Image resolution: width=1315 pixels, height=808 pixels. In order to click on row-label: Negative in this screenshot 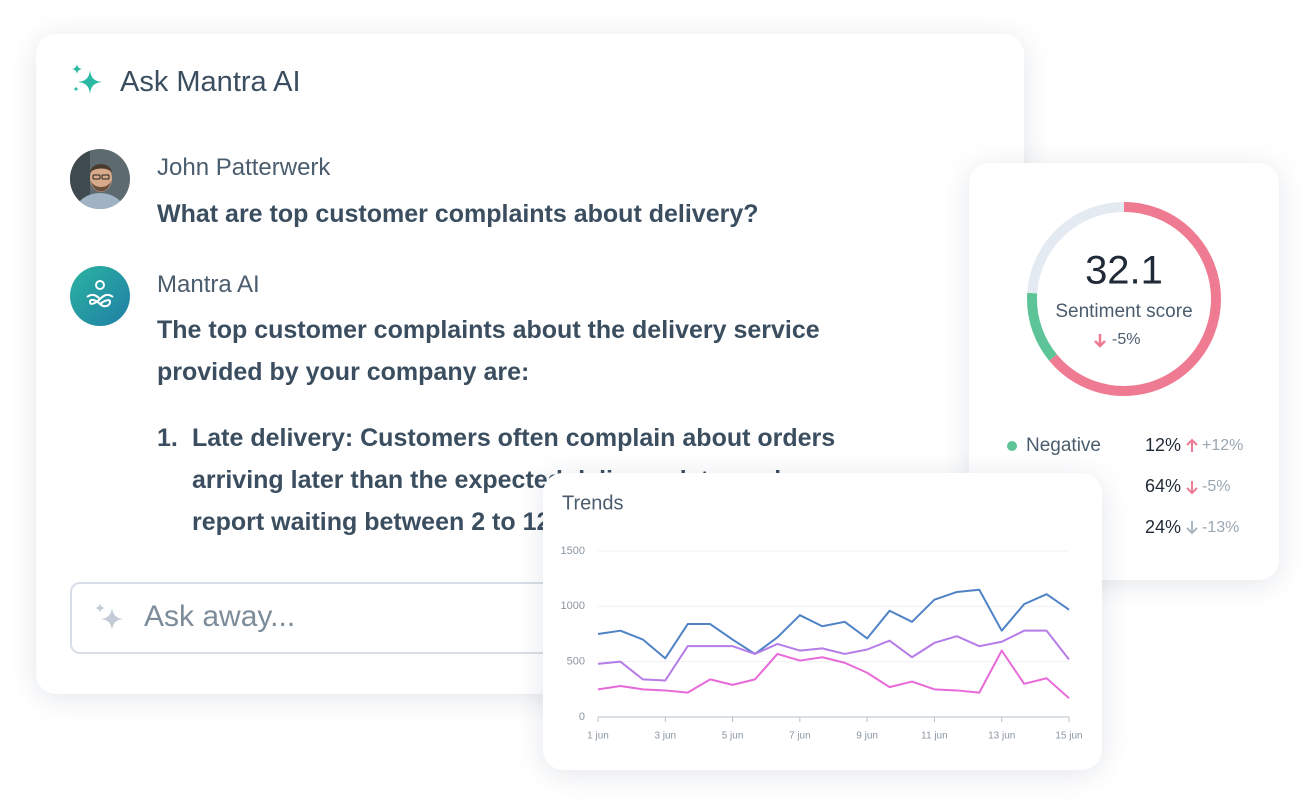, I will do `click(1063, 445)`.